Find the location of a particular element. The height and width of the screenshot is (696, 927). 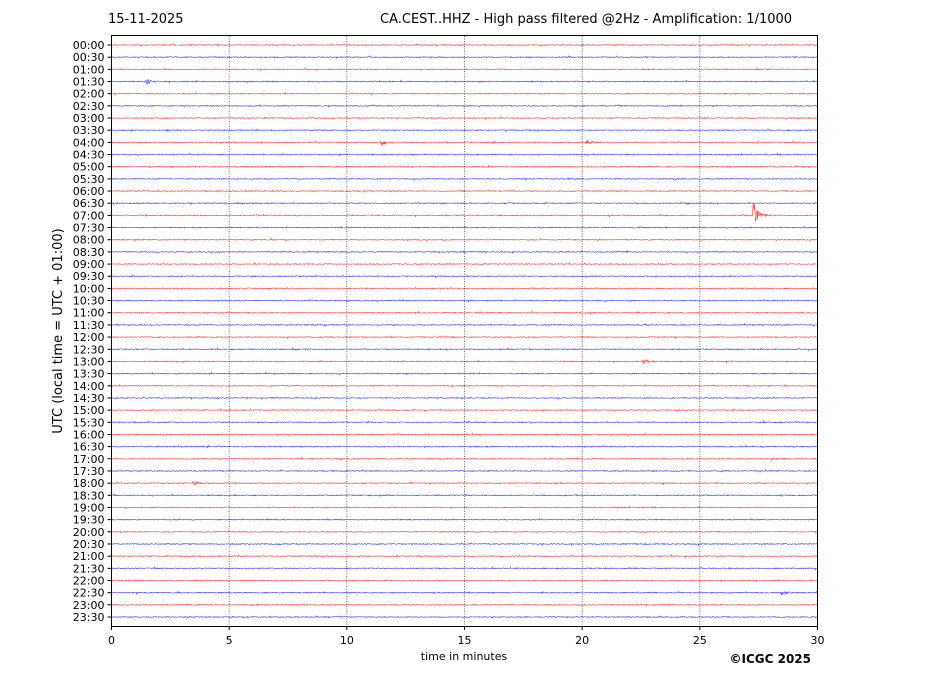

y-tick-label: 02:00 is located at coordinates (89, 94).